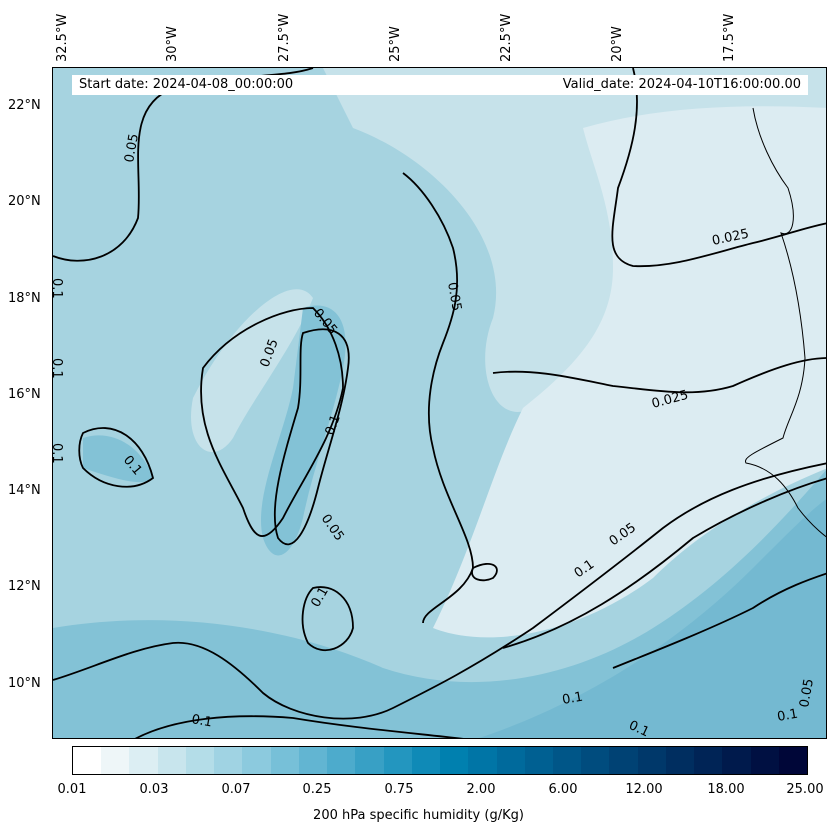  Describe the element at coordinates (395, 44) in the screenshot. I see `longitude-label: 25°W` at that location.